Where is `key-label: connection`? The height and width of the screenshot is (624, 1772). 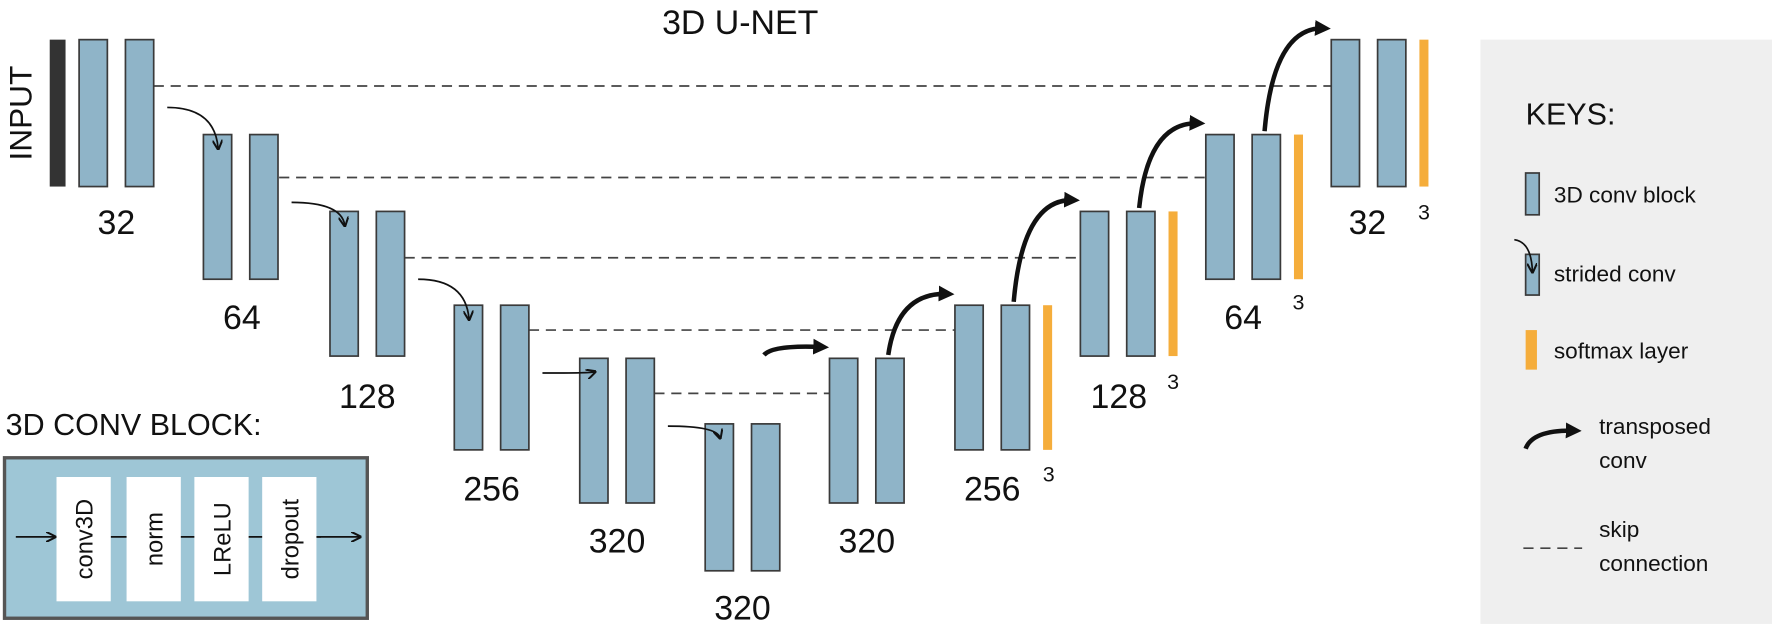
key-label: connection is located at coordinates (1653, 563).